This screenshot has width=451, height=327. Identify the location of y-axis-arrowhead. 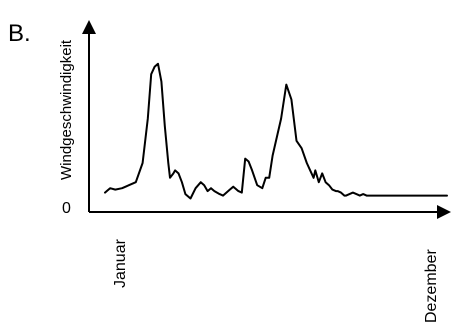
(89, 27).